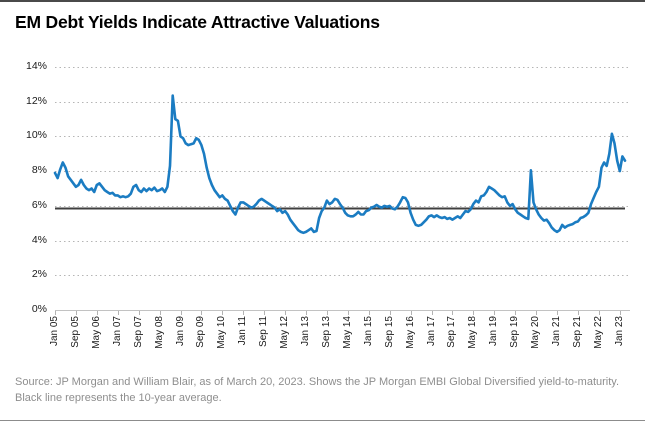  I want to click on y-axis-label: 4%, so click(39, 239).